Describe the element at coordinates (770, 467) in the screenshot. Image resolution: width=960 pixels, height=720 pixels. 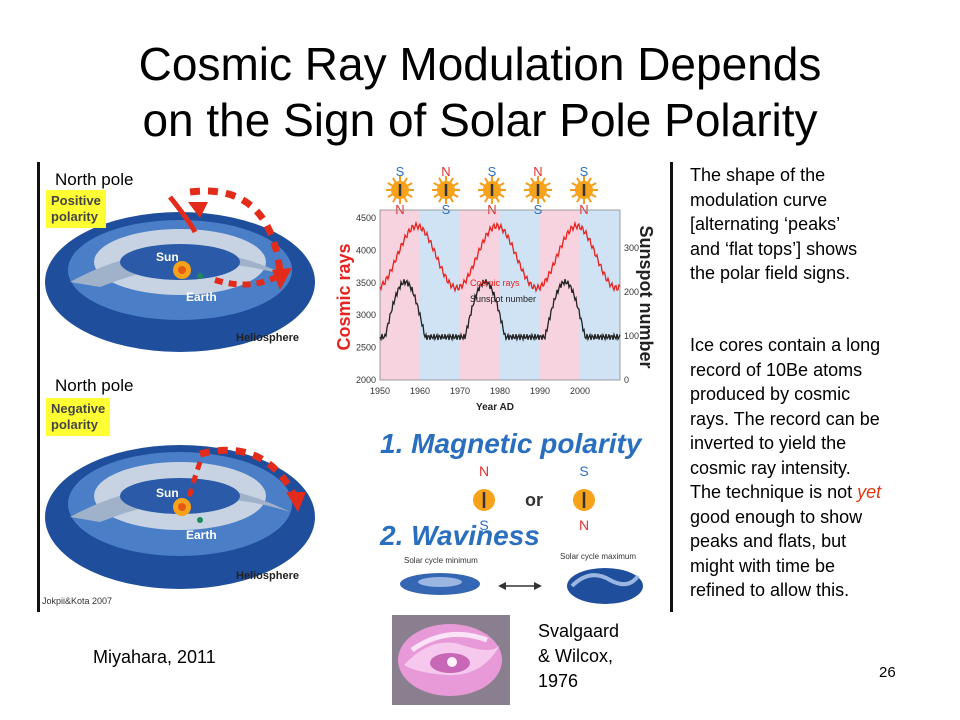
I see `ice-core-text-line-6: cosmic ray intensity.` at that location.